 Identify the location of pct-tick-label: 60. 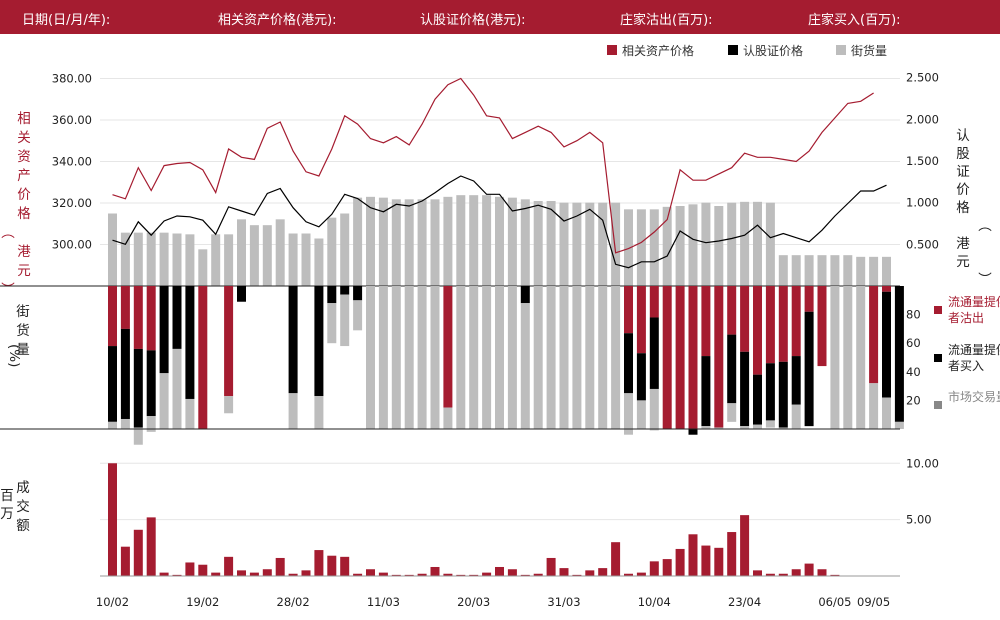
(913, 343).